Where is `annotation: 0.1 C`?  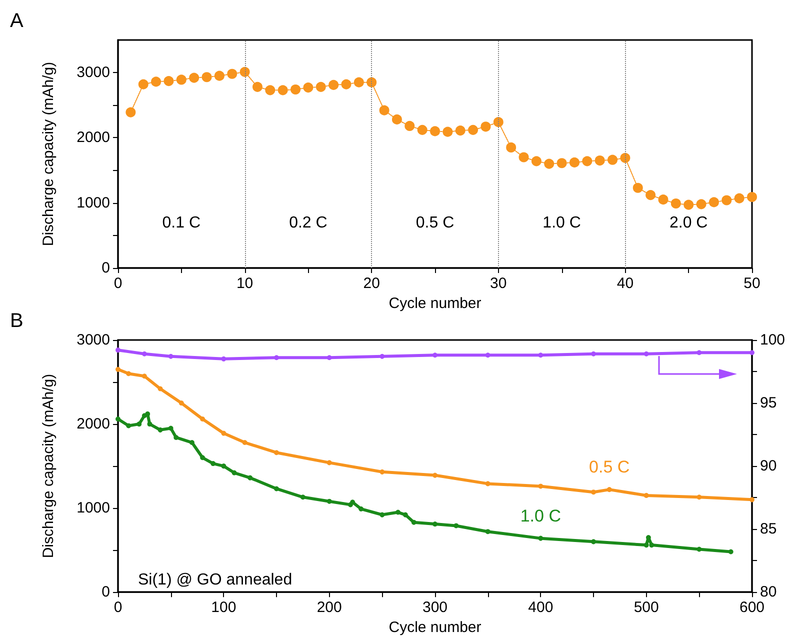 annotation: 0.1 C is located at coordinates (181, 223).